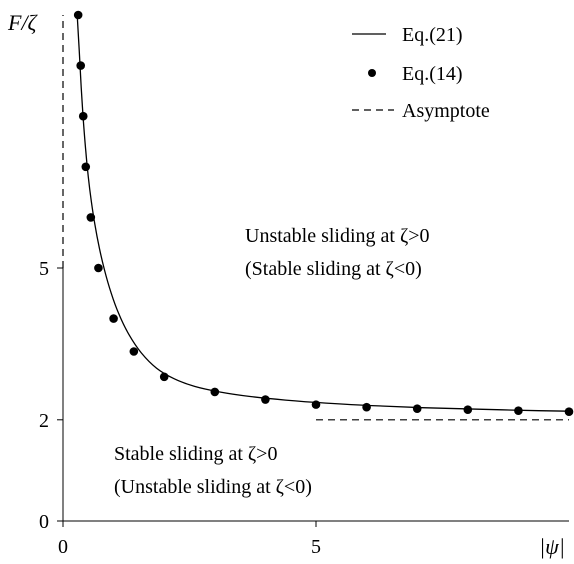 Image resolution: width=574 pixels, height=564 pixels. What do you see at coordinates (372, 73) in the screenshot?
I see `legend-dot-icon` at bounding box center [372, 73].